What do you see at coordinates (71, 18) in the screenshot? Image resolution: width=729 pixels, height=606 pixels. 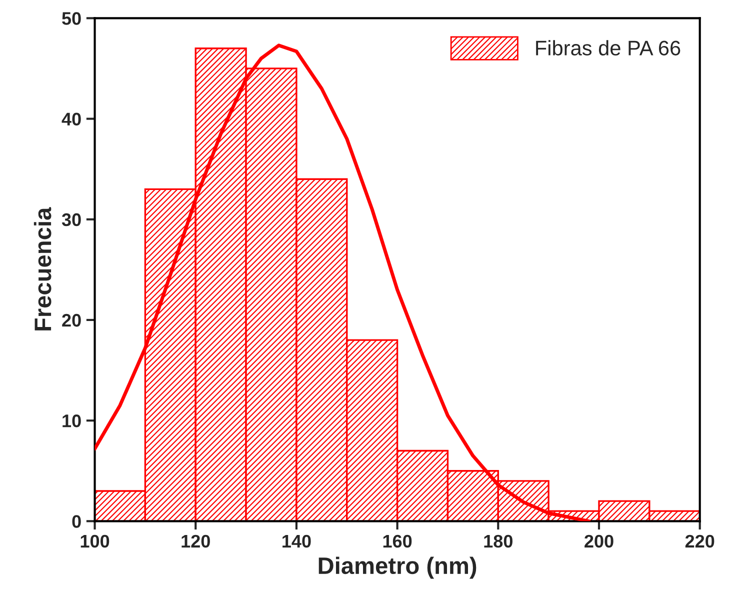 I see `y-tick-label: 50` at bounding box center [71, 18].